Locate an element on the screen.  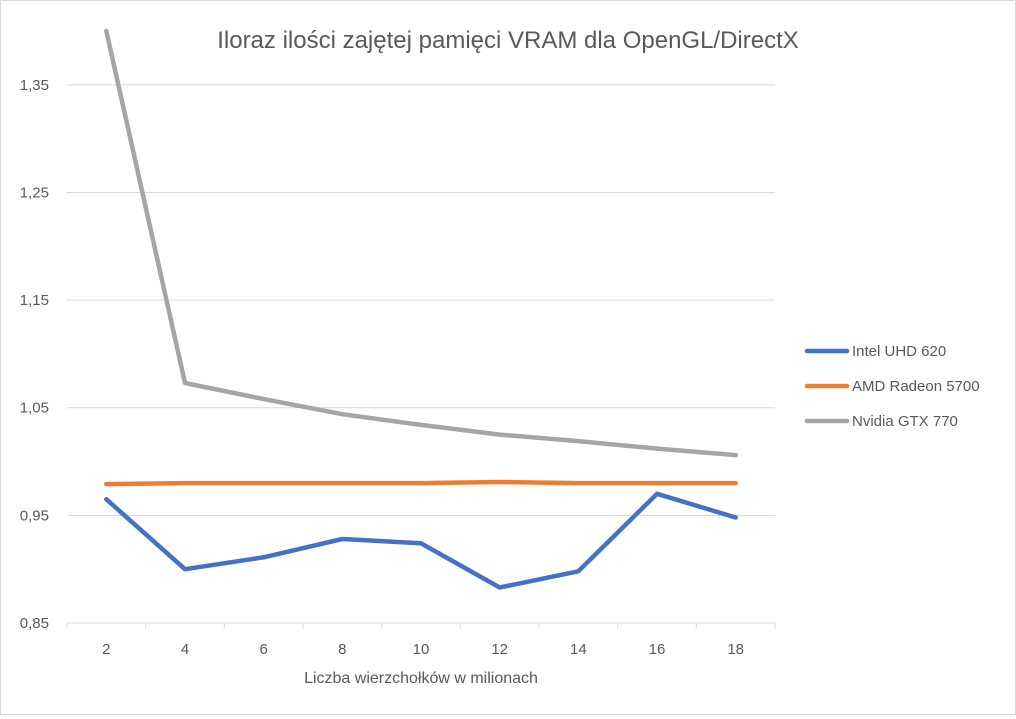
axes is located at coordinates (421, 625).